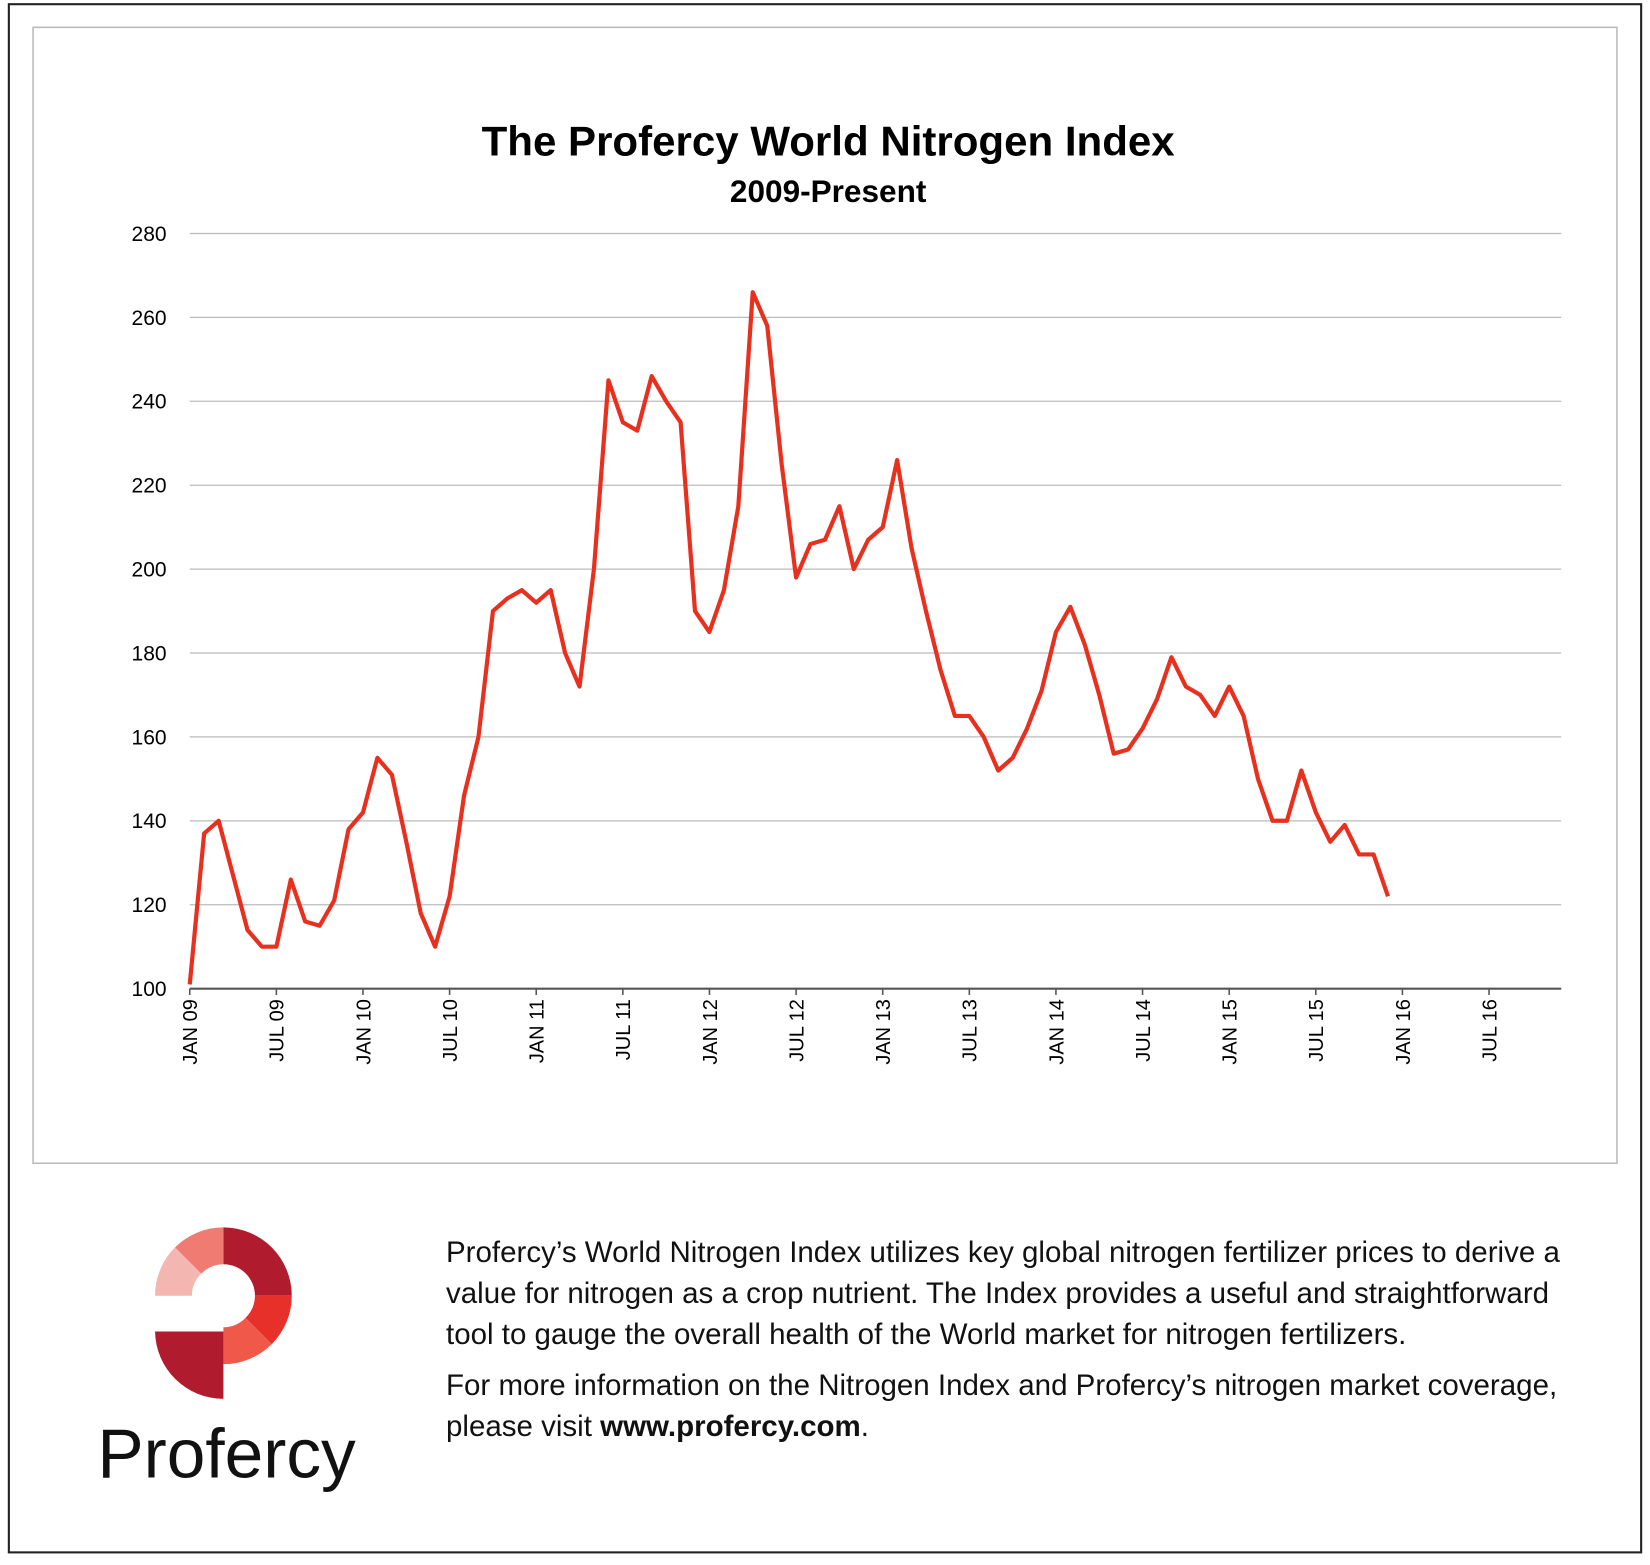 The height and width of the screenshot is (1565, 1650). What do you see at coordinates (828, 191) in the screenshot?
I see `chart-subtitle: 2009-Present` at bounding box center [828, 191].